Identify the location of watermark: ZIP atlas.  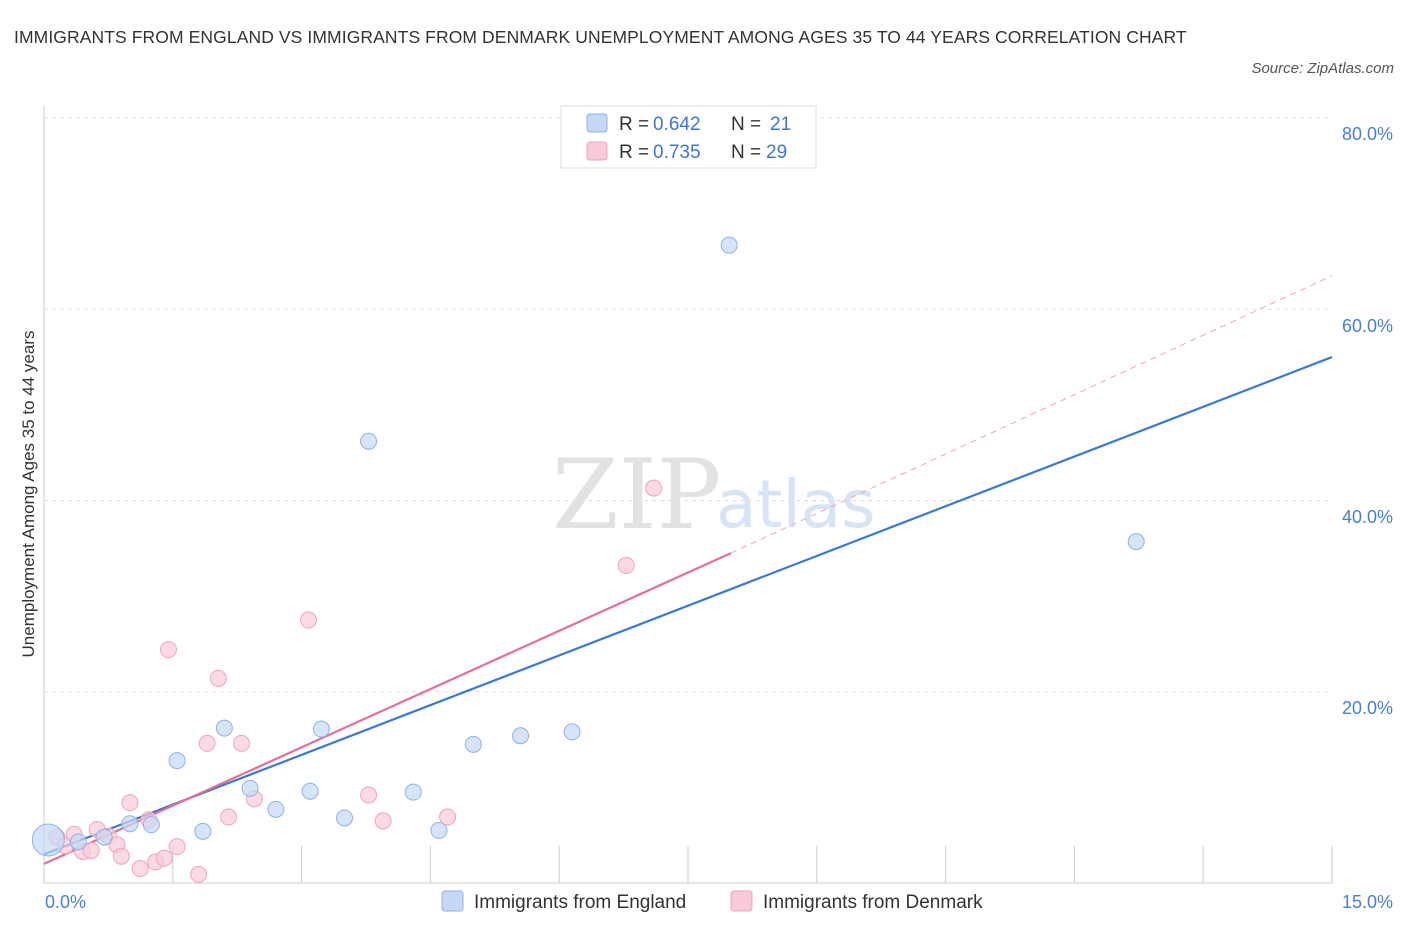
(714, 495).